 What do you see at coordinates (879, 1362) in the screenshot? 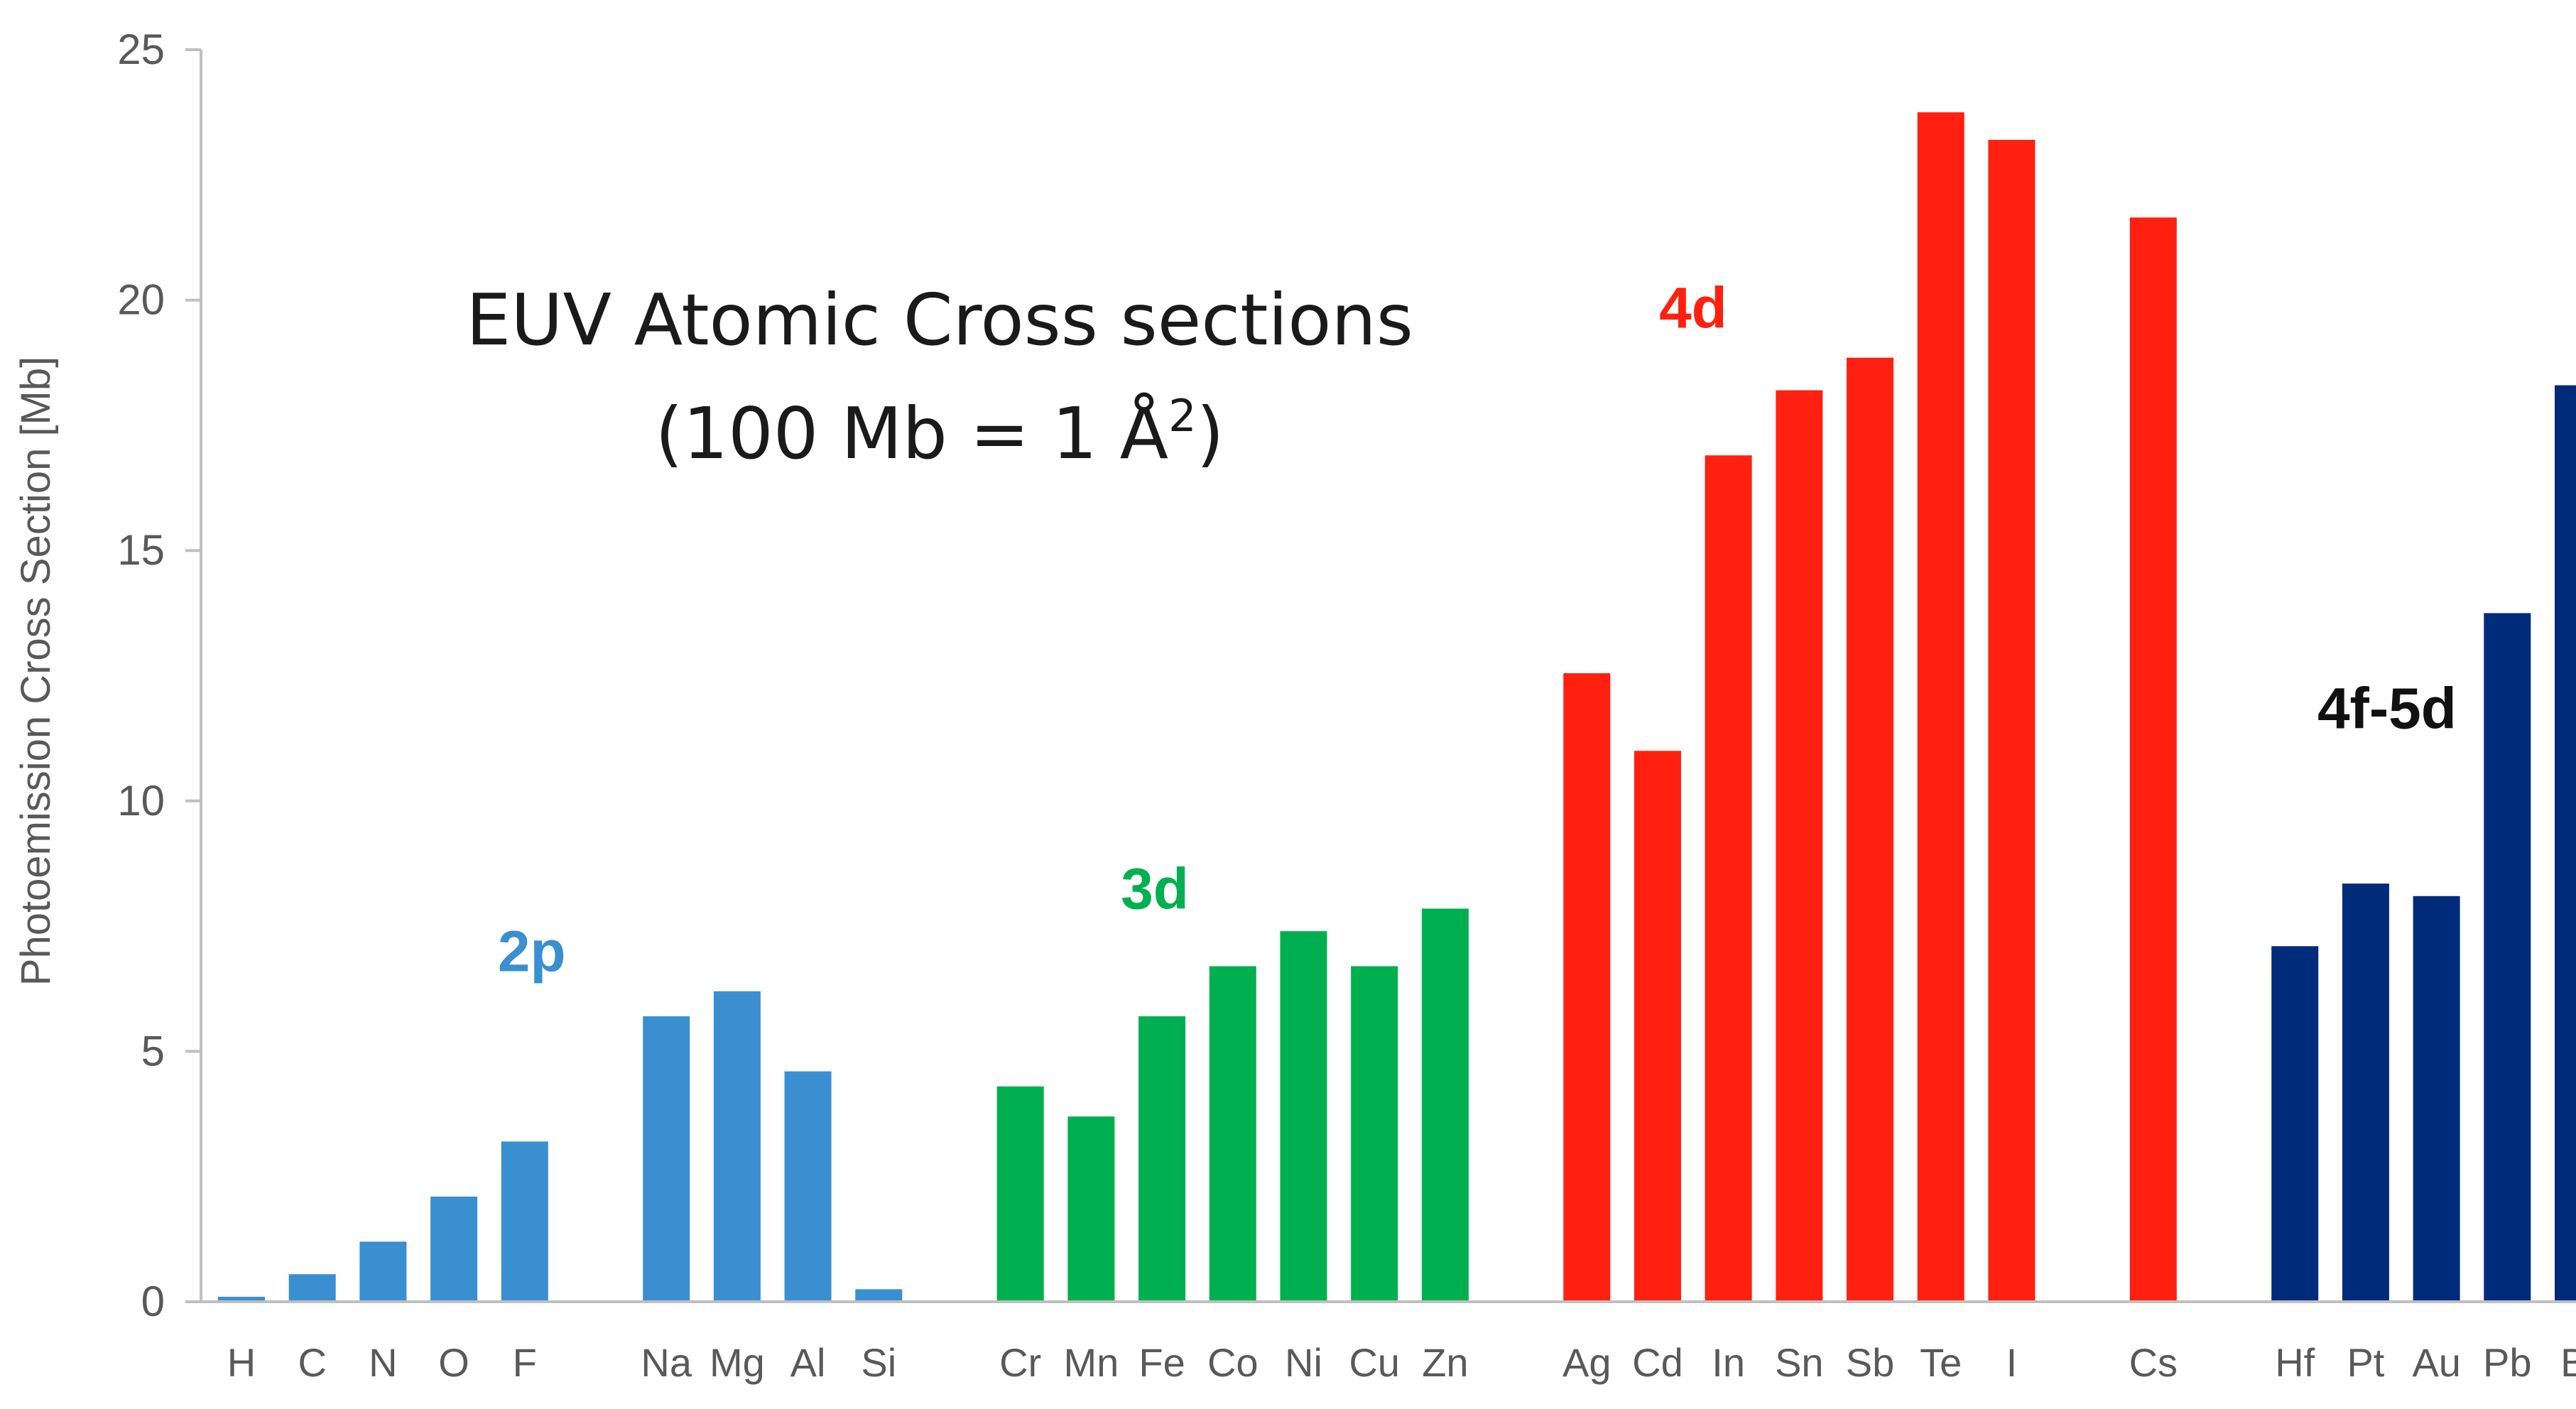
I see `x-tick-label-si: Si` at bounding box center [879, 1362].